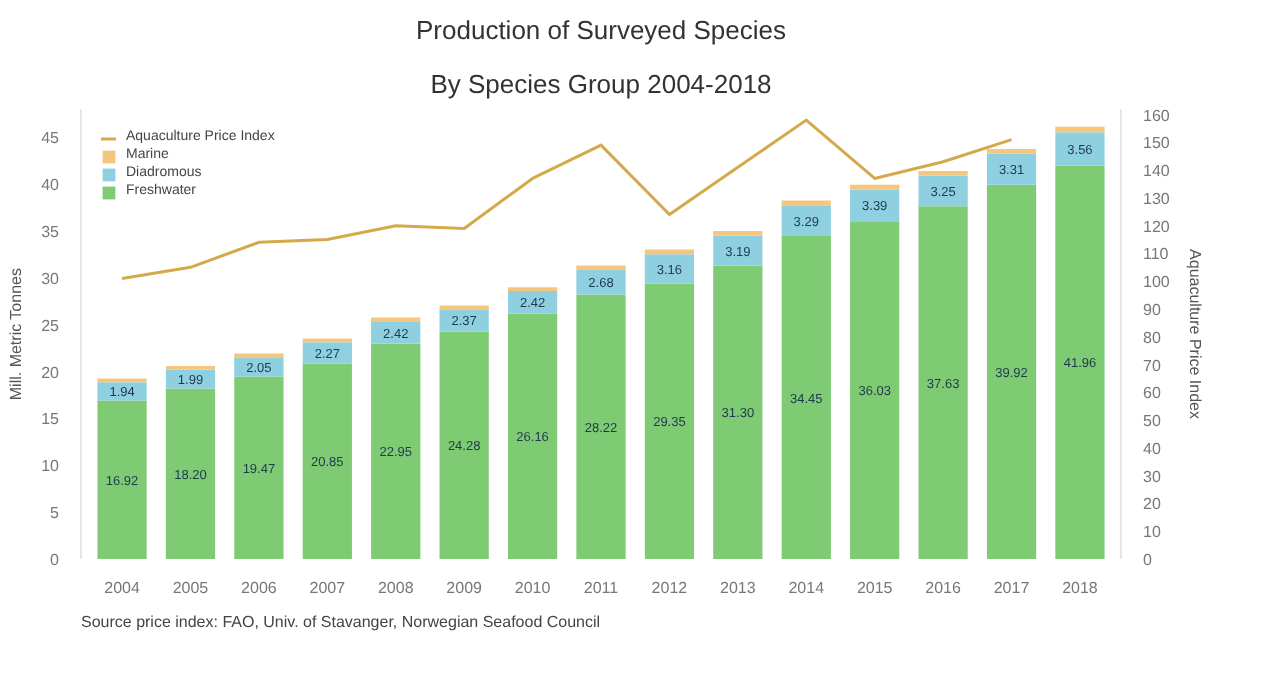 The width and height of the screenshot is (1280, 680). I want to click on y2-tick-label: 80, so click(1152, 337).